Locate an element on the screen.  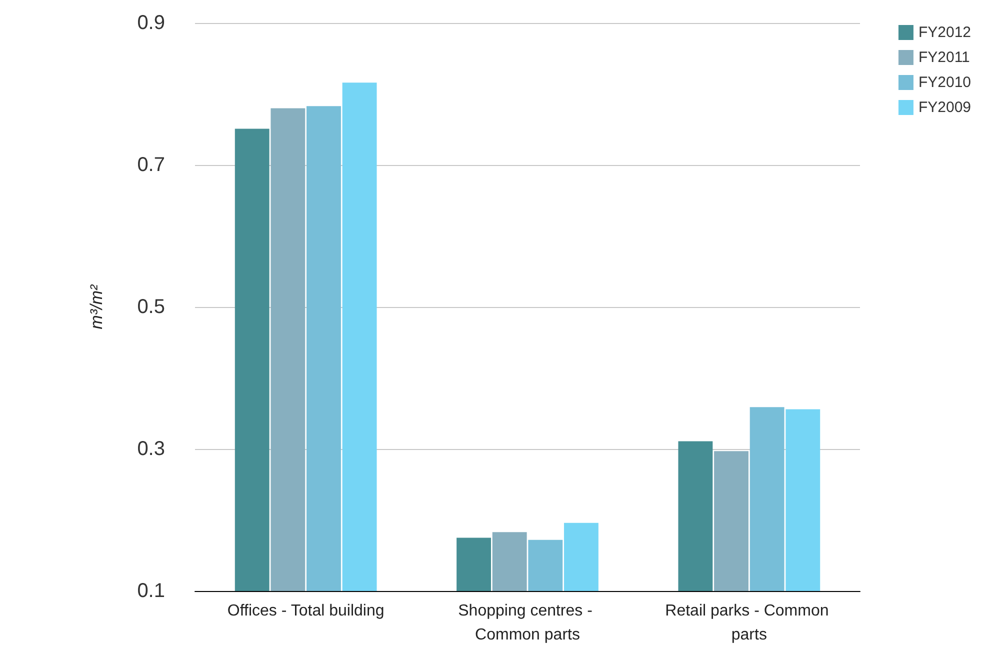
x-tick-label: Offices - Total building is located at coordinates (305, 611).